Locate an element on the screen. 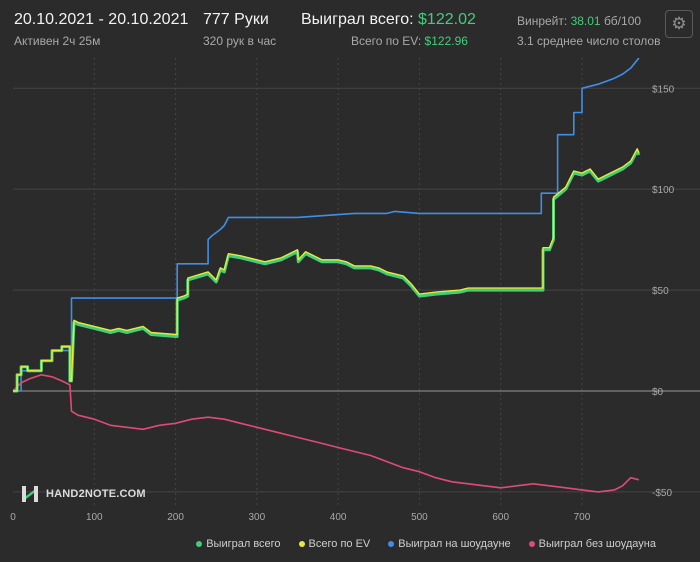 The height and width of the screenshot is (562, 700). legend-dot-won is located at coordinates (199, 544).